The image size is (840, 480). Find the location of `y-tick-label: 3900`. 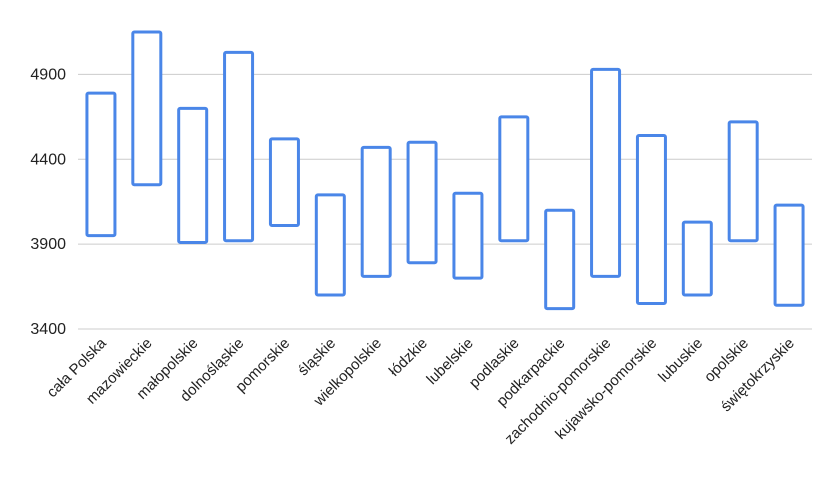

y-tick-label: 3900 is located at coordinates (48, 244).